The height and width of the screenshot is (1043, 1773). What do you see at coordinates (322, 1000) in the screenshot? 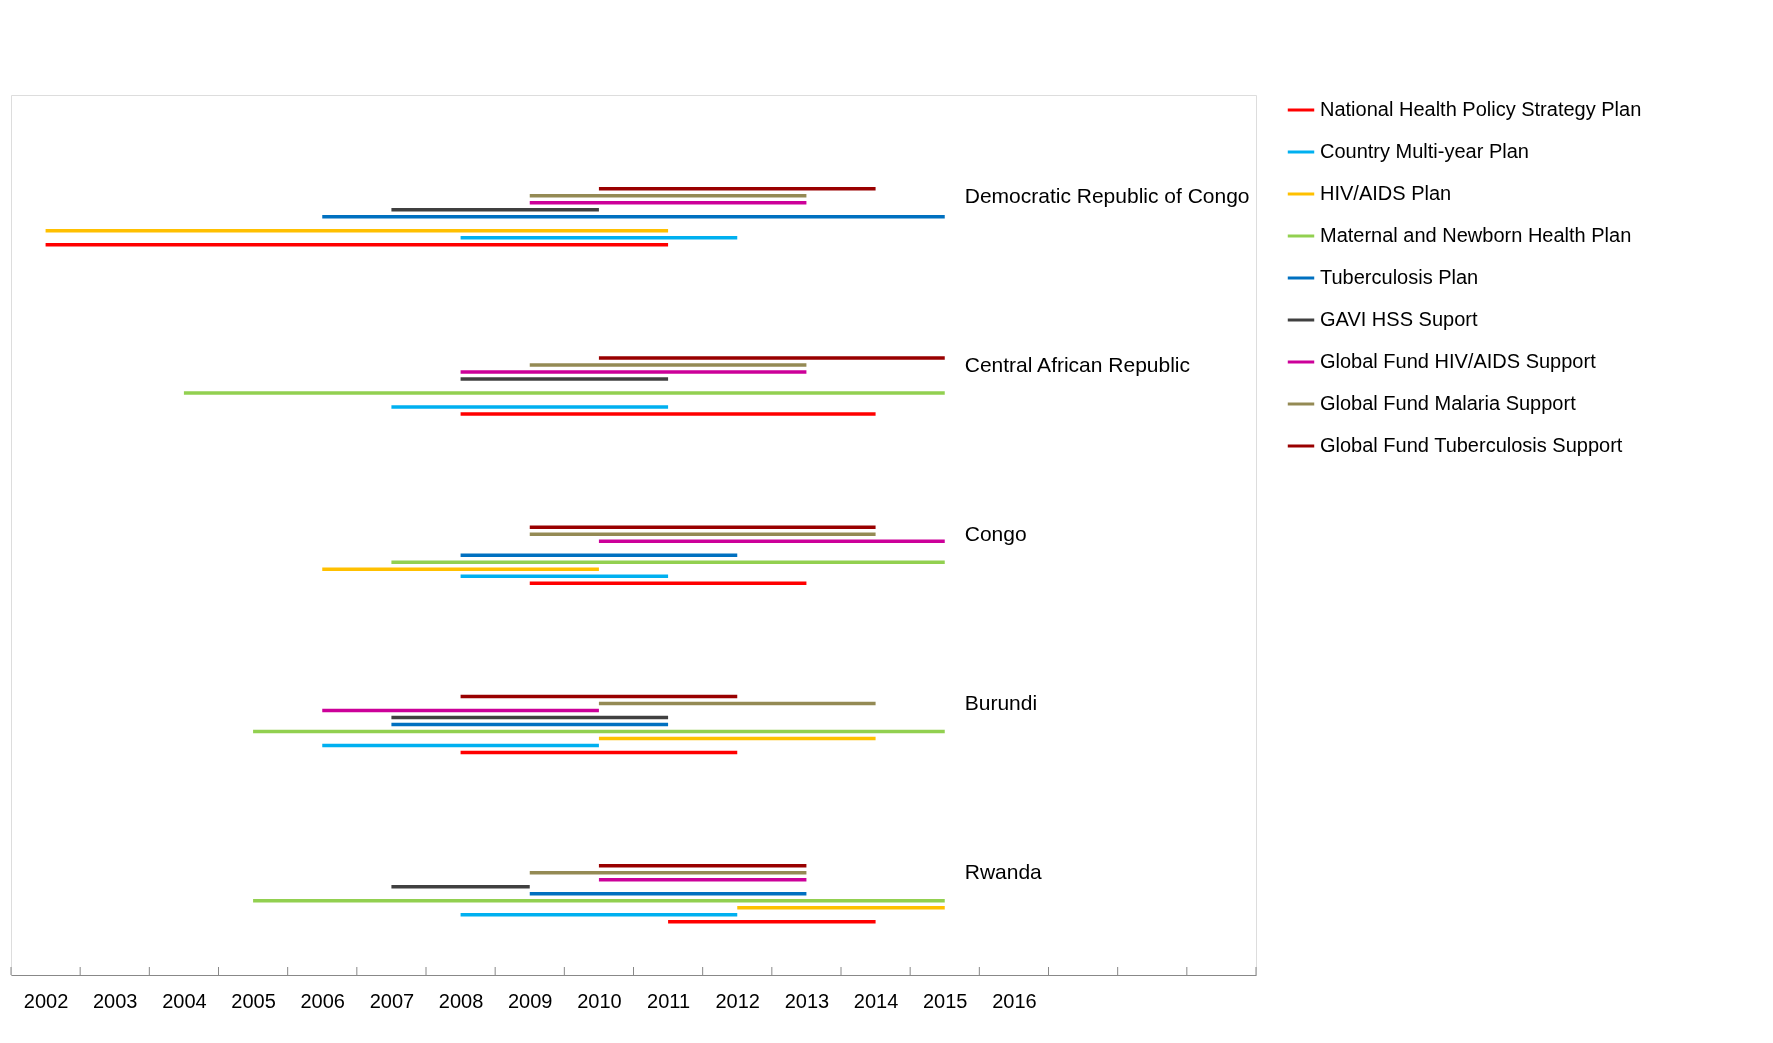
I see `x-tick-label: 2006` at bounding box center [322, 1000].